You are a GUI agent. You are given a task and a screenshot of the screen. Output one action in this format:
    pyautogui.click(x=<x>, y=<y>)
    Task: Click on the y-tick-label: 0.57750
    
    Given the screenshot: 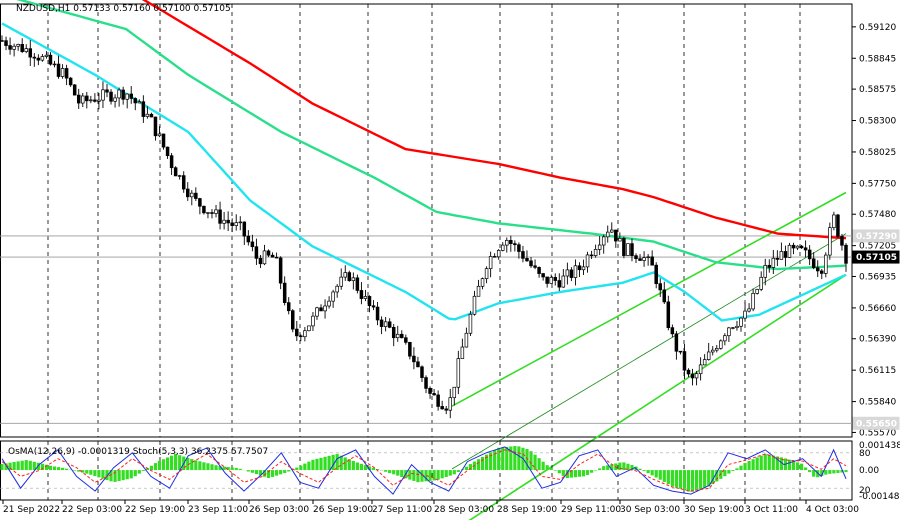 What is the action you would take?
    pyautogui.click(x=877, y=184)
    